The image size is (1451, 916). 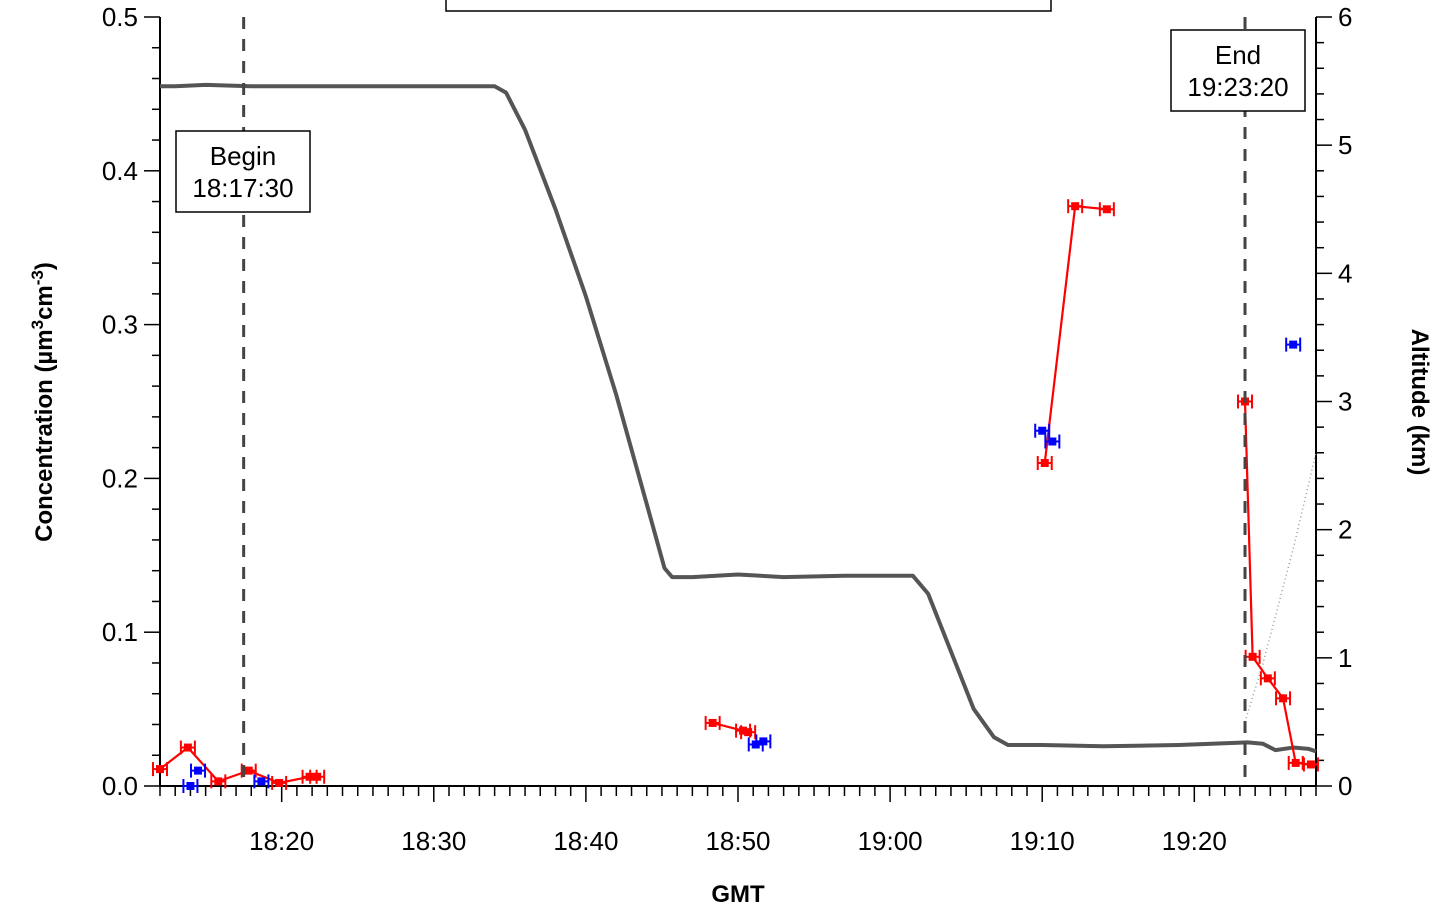 What do you see at coordinates (242, 188) in the screenshot?
I see `annotation-label: 18:17:30` at bounding box center [242, 188].